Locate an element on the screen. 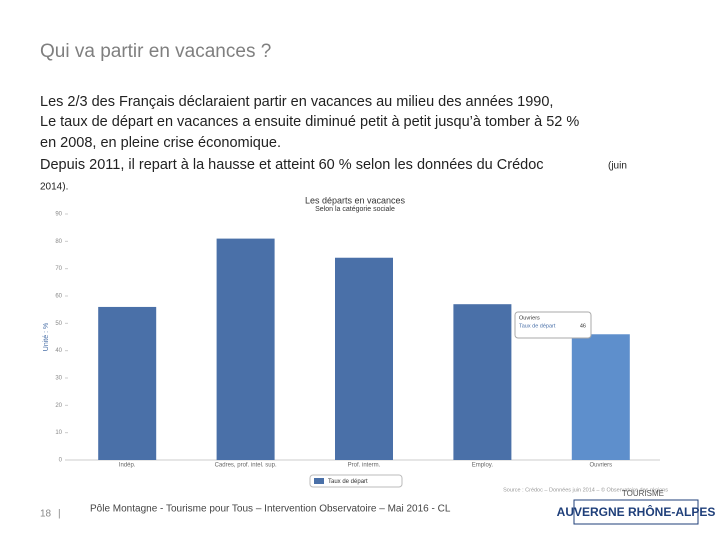 Image resolution: width=720 pixels, height=540 pixels. tooltip-series: Taux de départ is located at coordinates (537, 326).